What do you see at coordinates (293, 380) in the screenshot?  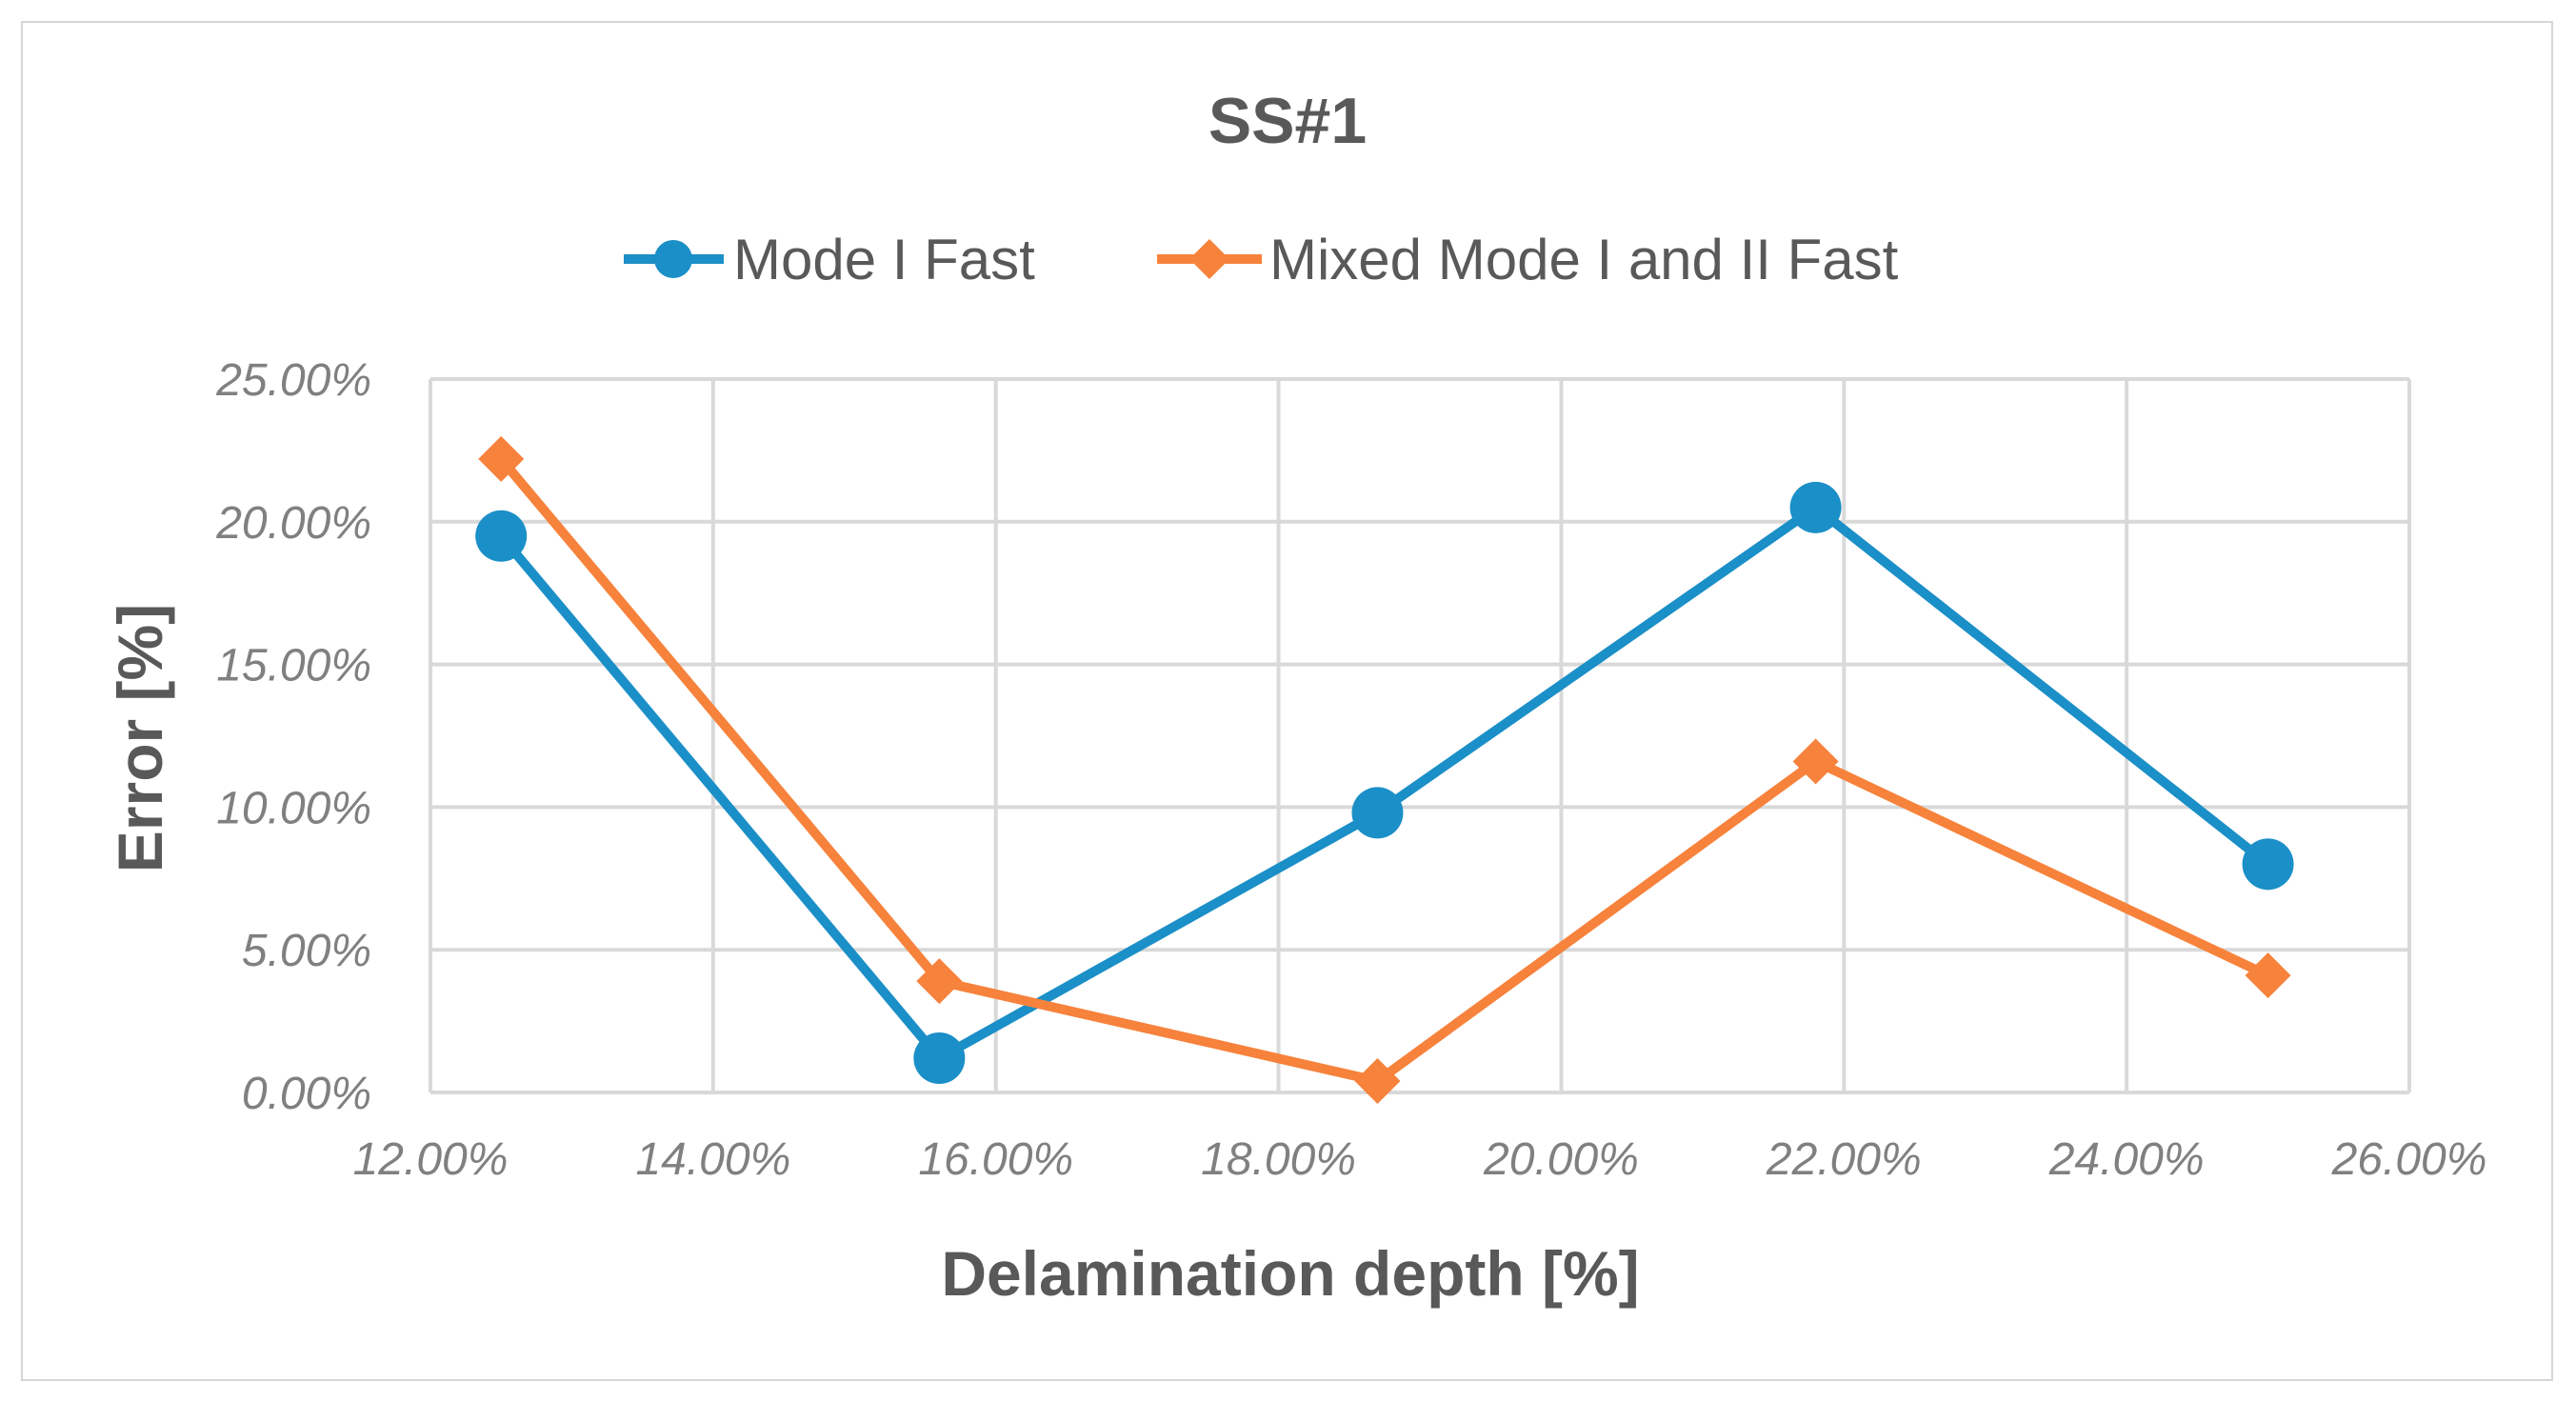 I see `y-tick-label: 25.00%` at bounding box center [293, 380].